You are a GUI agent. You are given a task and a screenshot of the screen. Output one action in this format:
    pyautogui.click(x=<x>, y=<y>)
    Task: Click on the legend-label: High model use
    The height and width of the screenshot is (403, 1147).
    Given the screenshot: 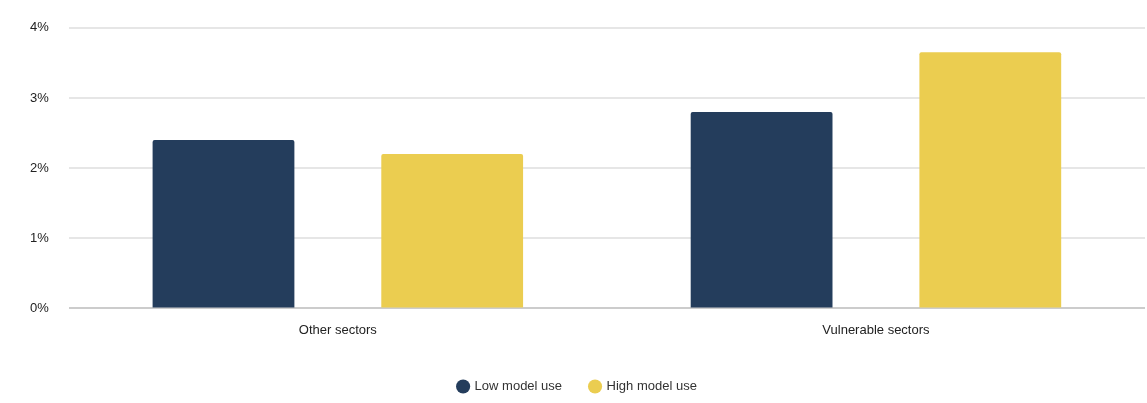 What is the action you would take?
    pyautogui.click(x=651, y=386)
    